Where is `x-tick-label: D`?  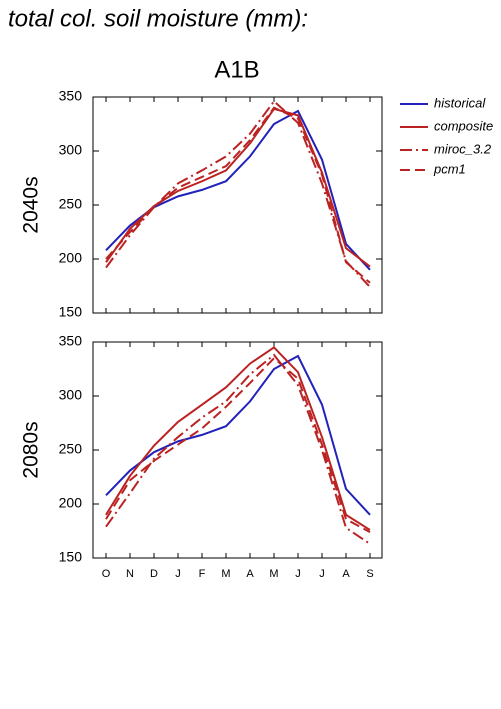 x-tick-label: D is located at coordinates (154, 574).